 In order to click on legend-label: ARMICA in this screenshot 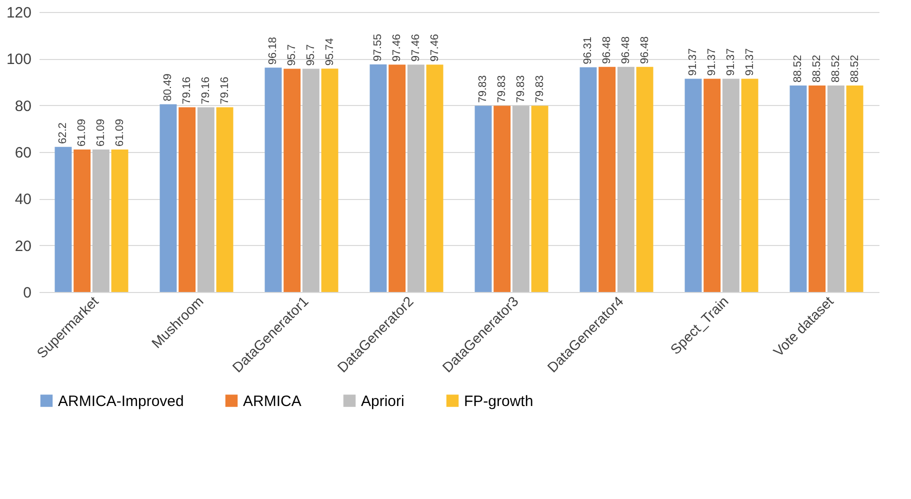, I will do `click(272, 401)`.